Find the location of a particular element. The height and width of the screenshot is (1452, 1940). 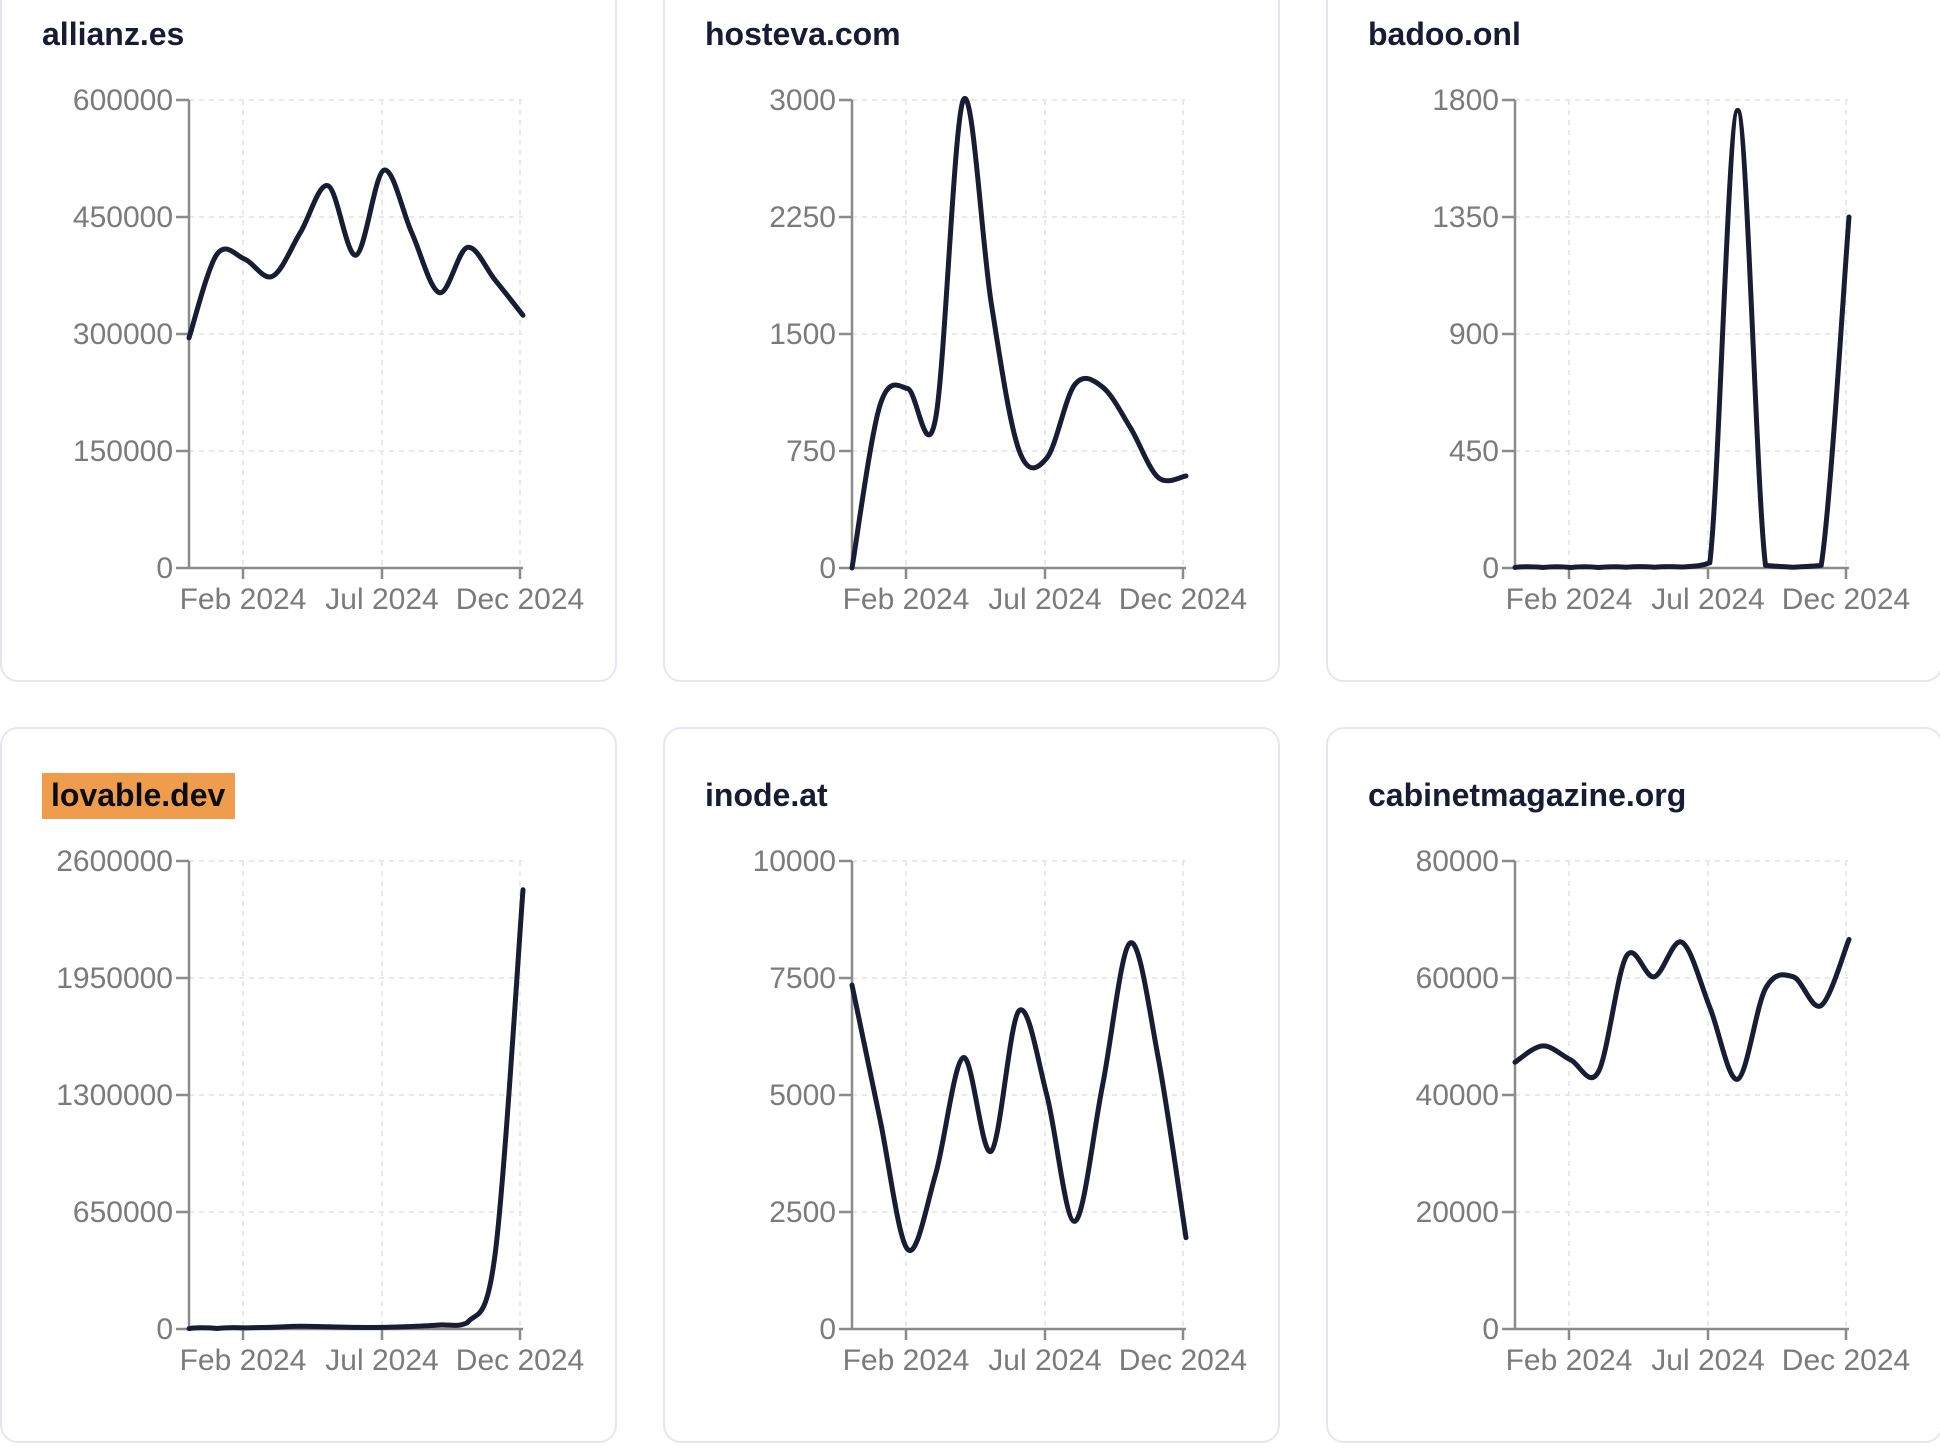

chart-title-row: cabinetmagazine.org is located at coordinates (1527, 798).